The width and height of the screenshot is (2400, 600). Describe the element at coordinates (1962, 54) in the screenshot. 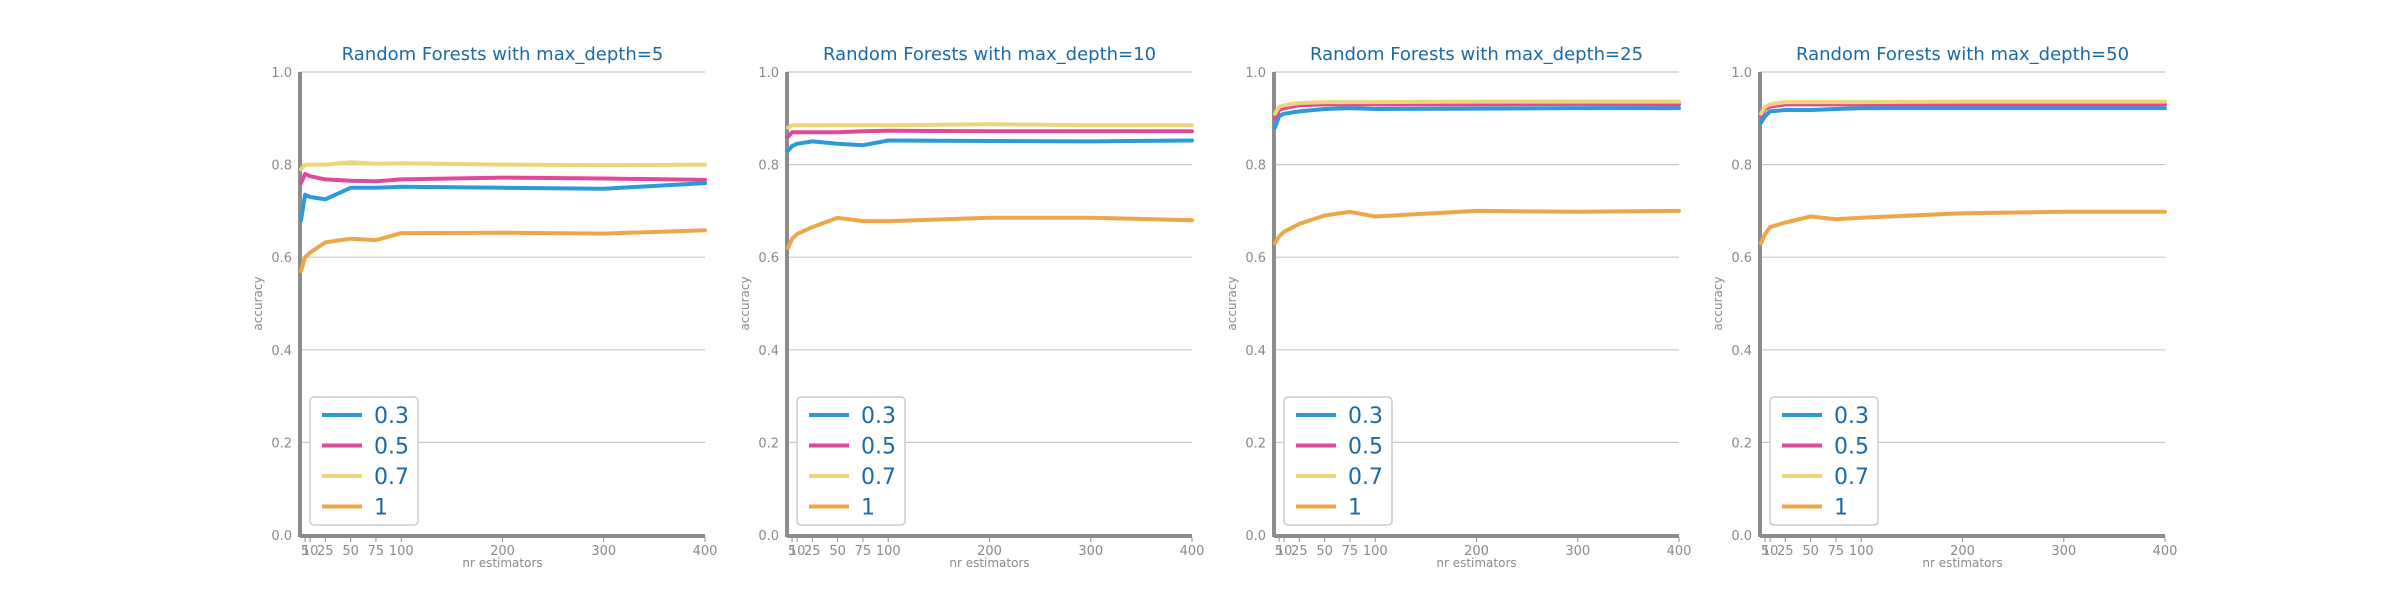

I see `chart-title: Random Forests with max_depth=50` at that location.